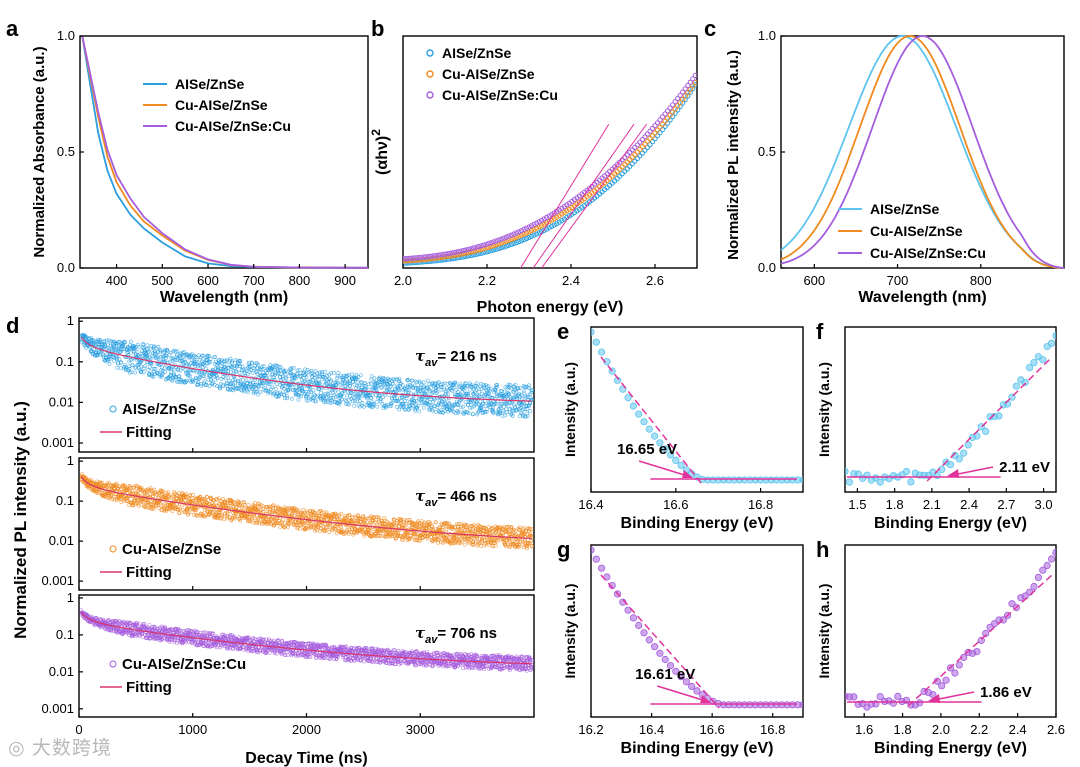 The image size is (1080, 767). What do you see at coordinates (916, 231) in the screenshot?
I see `panel-c-legend-1-label: Cu-AISe/ZnSe` at bounding box center [916, 231].